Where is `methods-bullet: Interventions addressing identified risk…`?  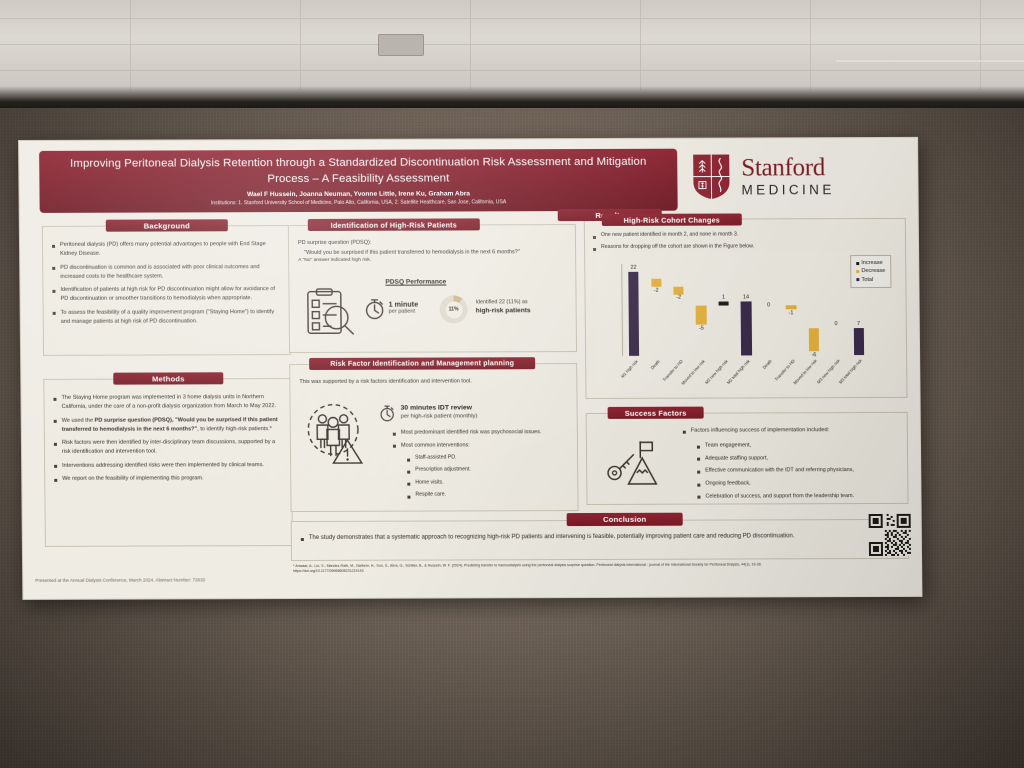
methods-bullet: Interventions addressing identified risk… is located at coordinates (167, 466).